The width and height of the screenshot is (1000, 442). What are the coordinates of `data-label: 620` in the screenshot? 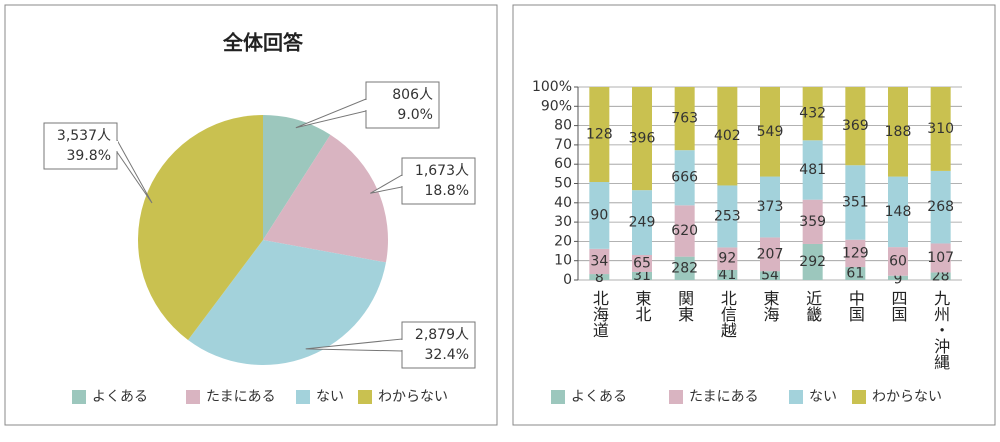 It's located at (684, 231).